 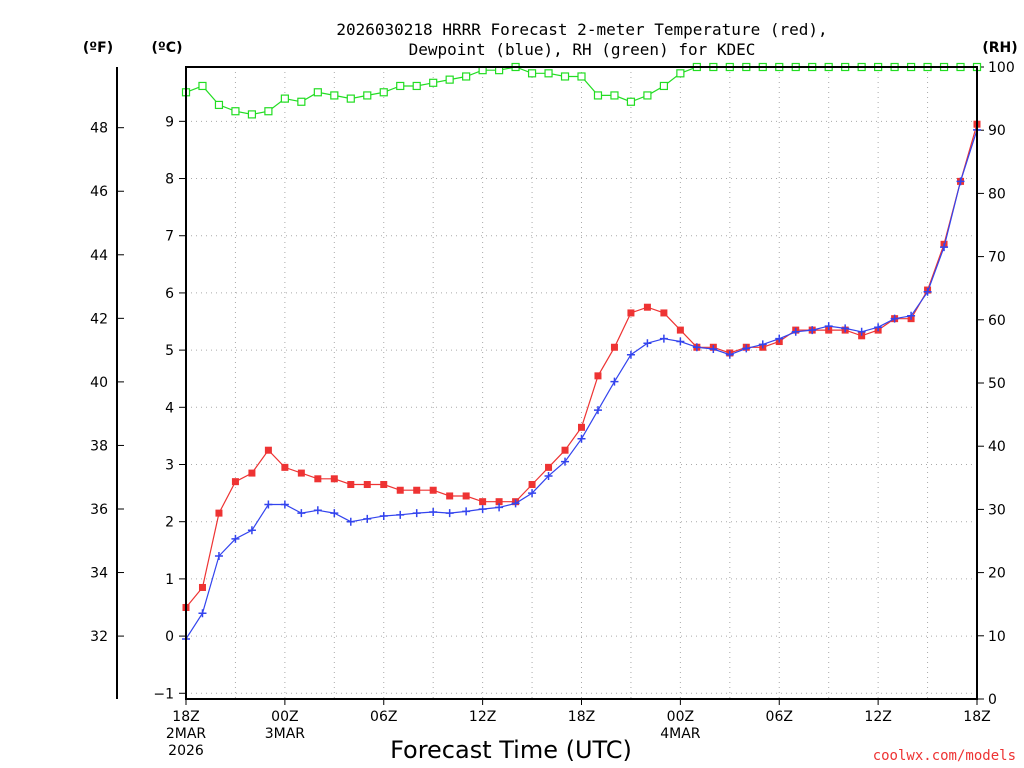 What do you see at coordinates (511, 750) in the screenshot?
I see `x-axis-label: Forecast Time (UTC)` at bounding box center [511, 750].